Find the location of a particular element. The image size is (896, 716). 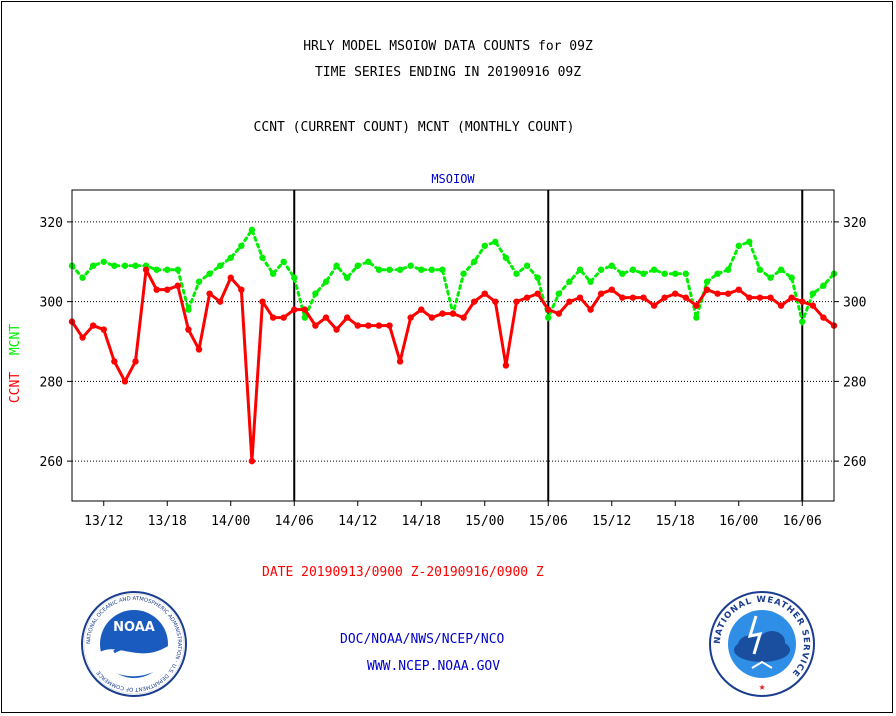

date-range-label: DATE 20190913/0900 Z-20190916/0900 Z is located at coordinates (403, 572).